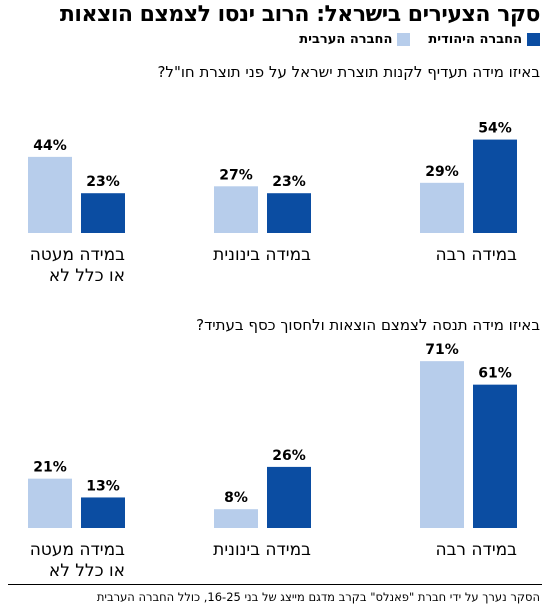 The height and width of the screenshot is (610, 550). I want to click on value-label-jewish-2: 13%, so click(103, 486).